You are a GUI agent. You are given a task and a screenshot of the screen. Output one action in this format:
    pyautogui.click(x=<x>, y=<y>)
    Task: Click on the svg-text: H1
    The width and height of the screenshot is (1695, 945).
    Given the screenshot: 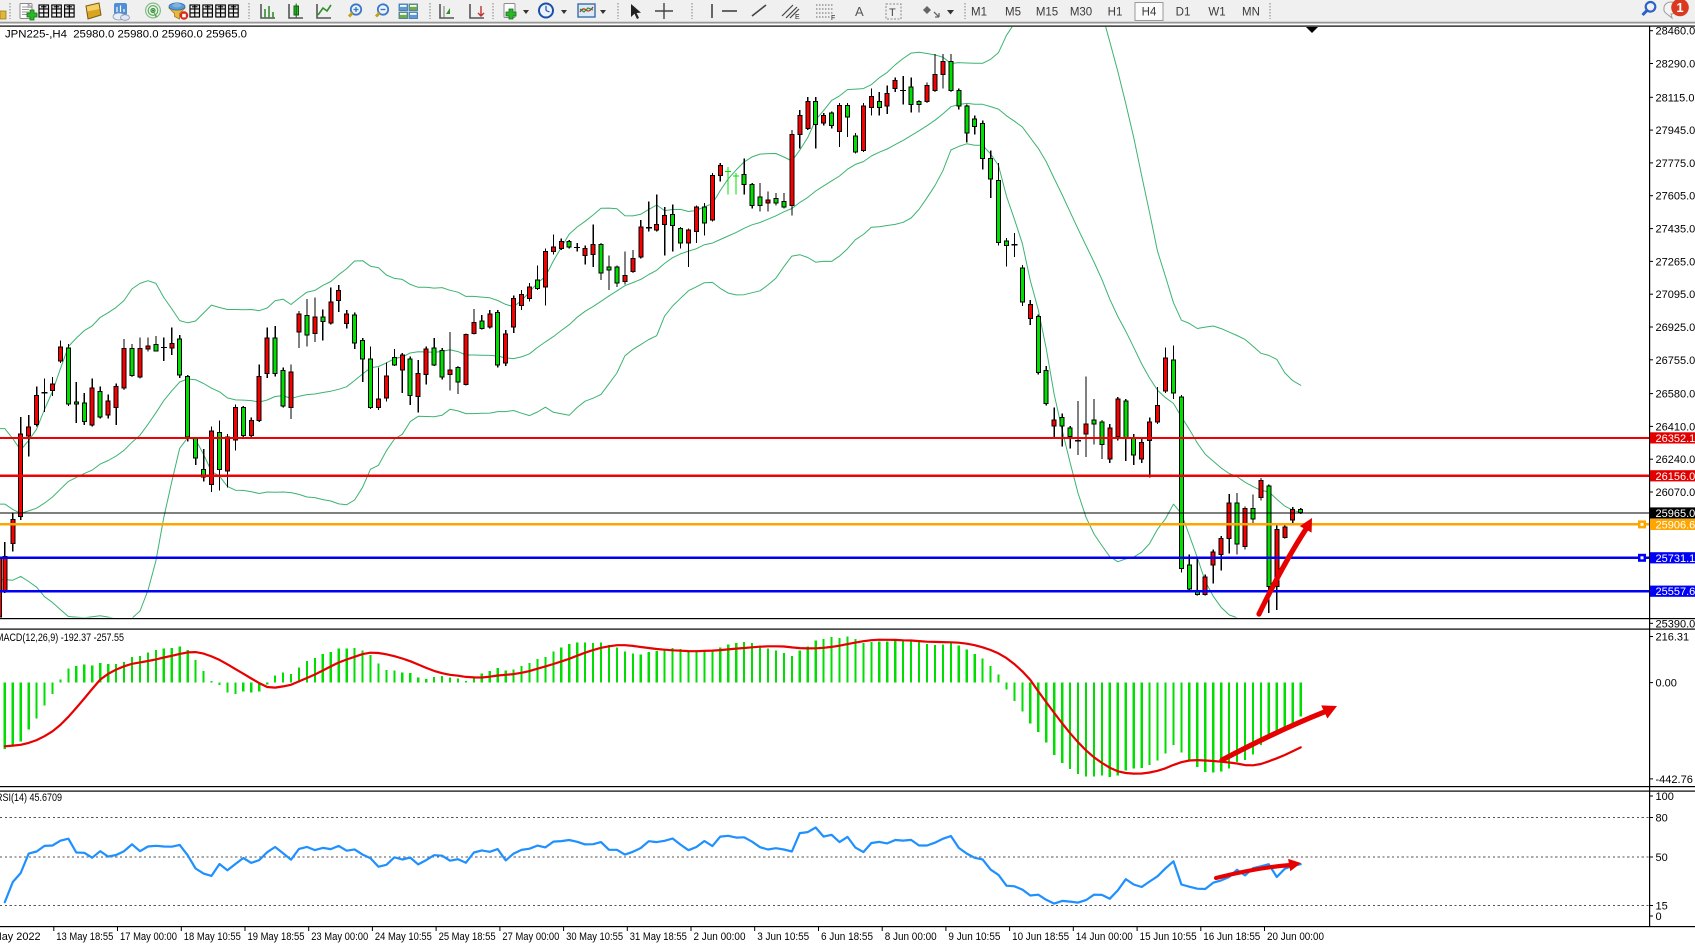 What is the action you would take?
    pyautogui.click(x=1115, y=13)
    